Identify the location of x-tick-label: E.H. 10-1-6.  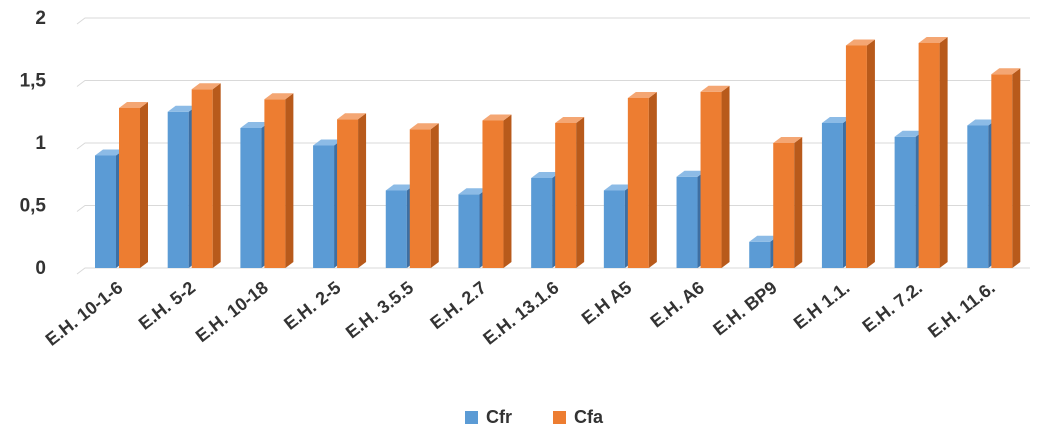
(84, 313).